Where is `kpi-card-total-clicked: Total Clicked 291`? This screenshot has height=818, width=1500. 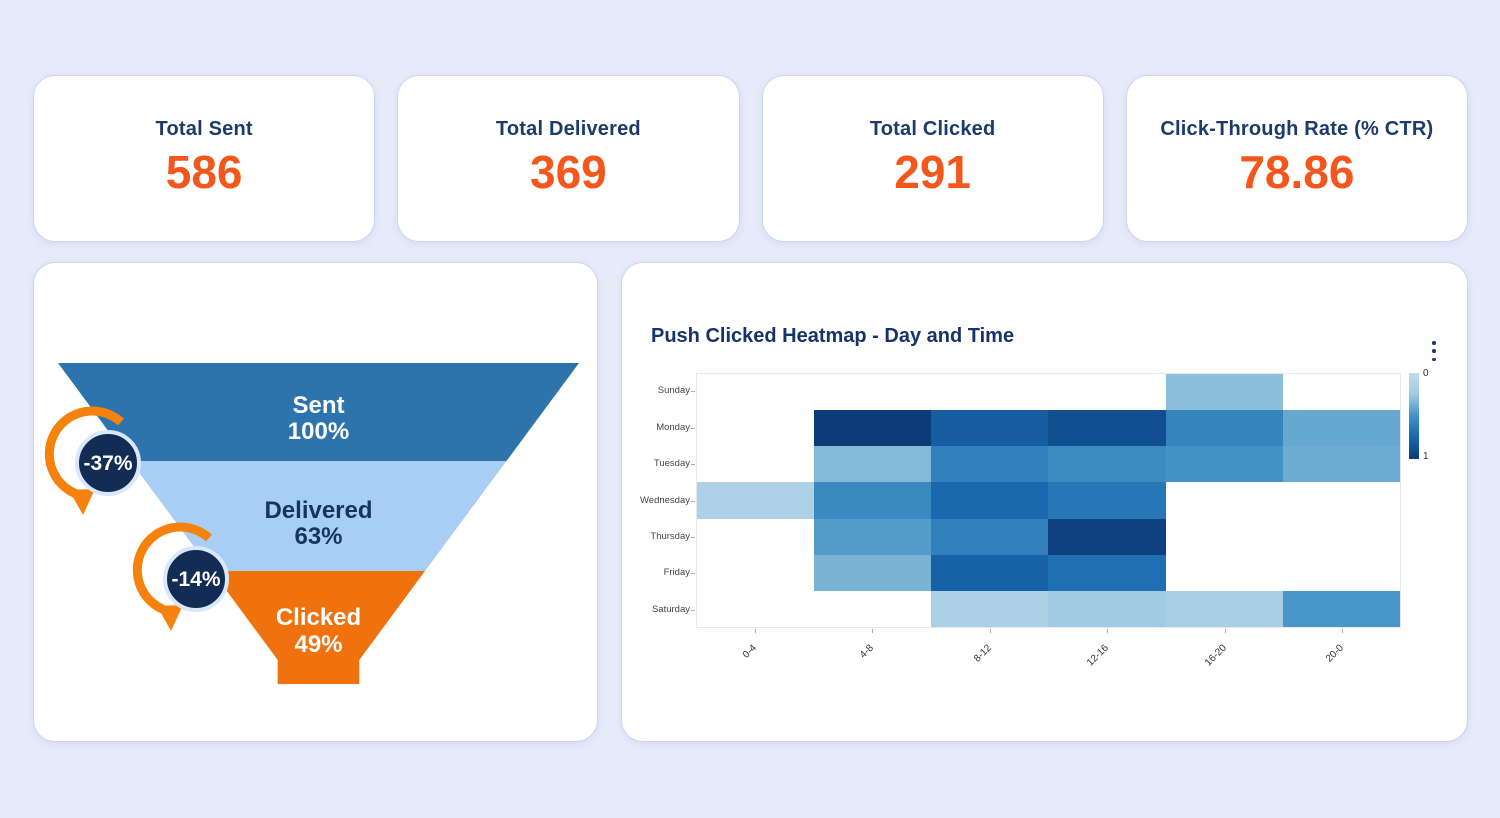
kpi-card-total-clicked: Total Clicked 291 is located at coordinates (932, 158).